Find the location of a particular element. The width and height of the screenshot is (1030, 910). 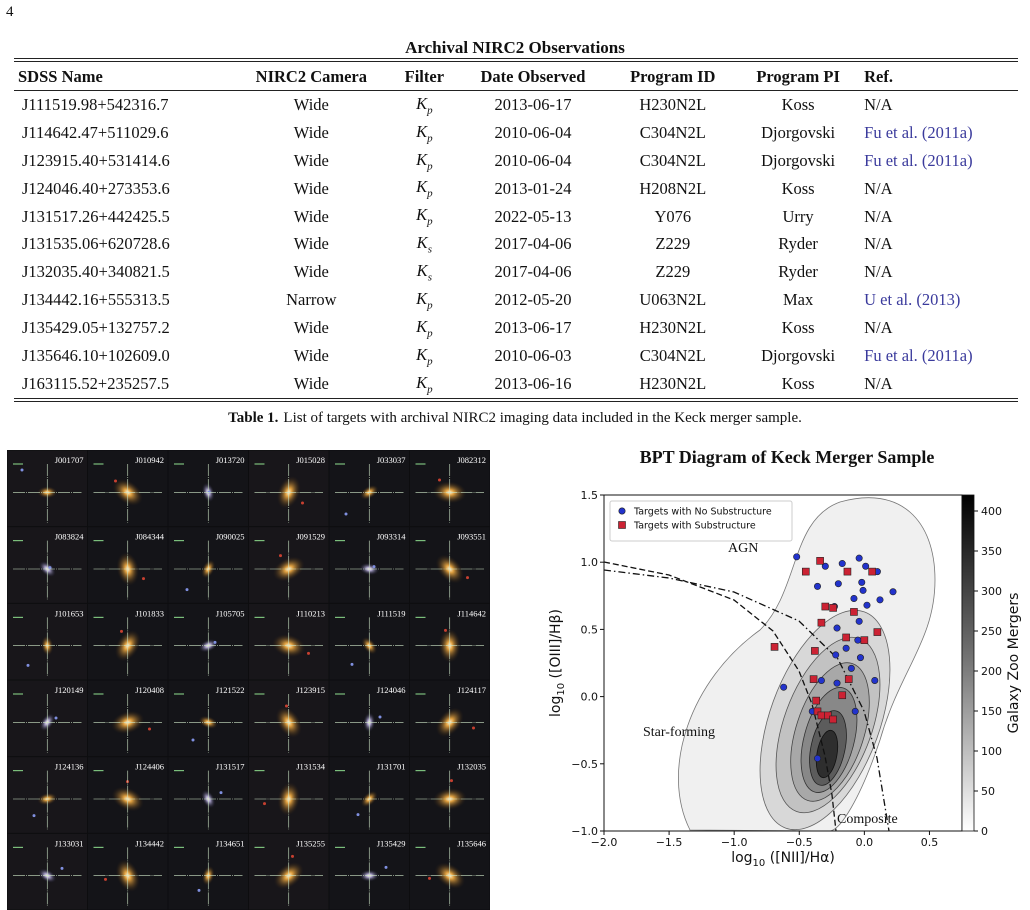

thumbnail: J083824 is located at coordinates (47, 565).